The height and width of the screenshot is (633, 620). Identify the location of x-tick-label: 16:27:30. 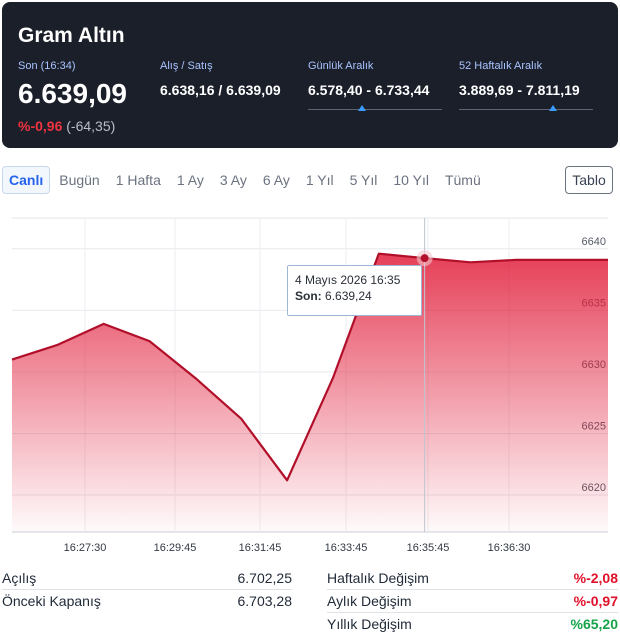
(85, 548).